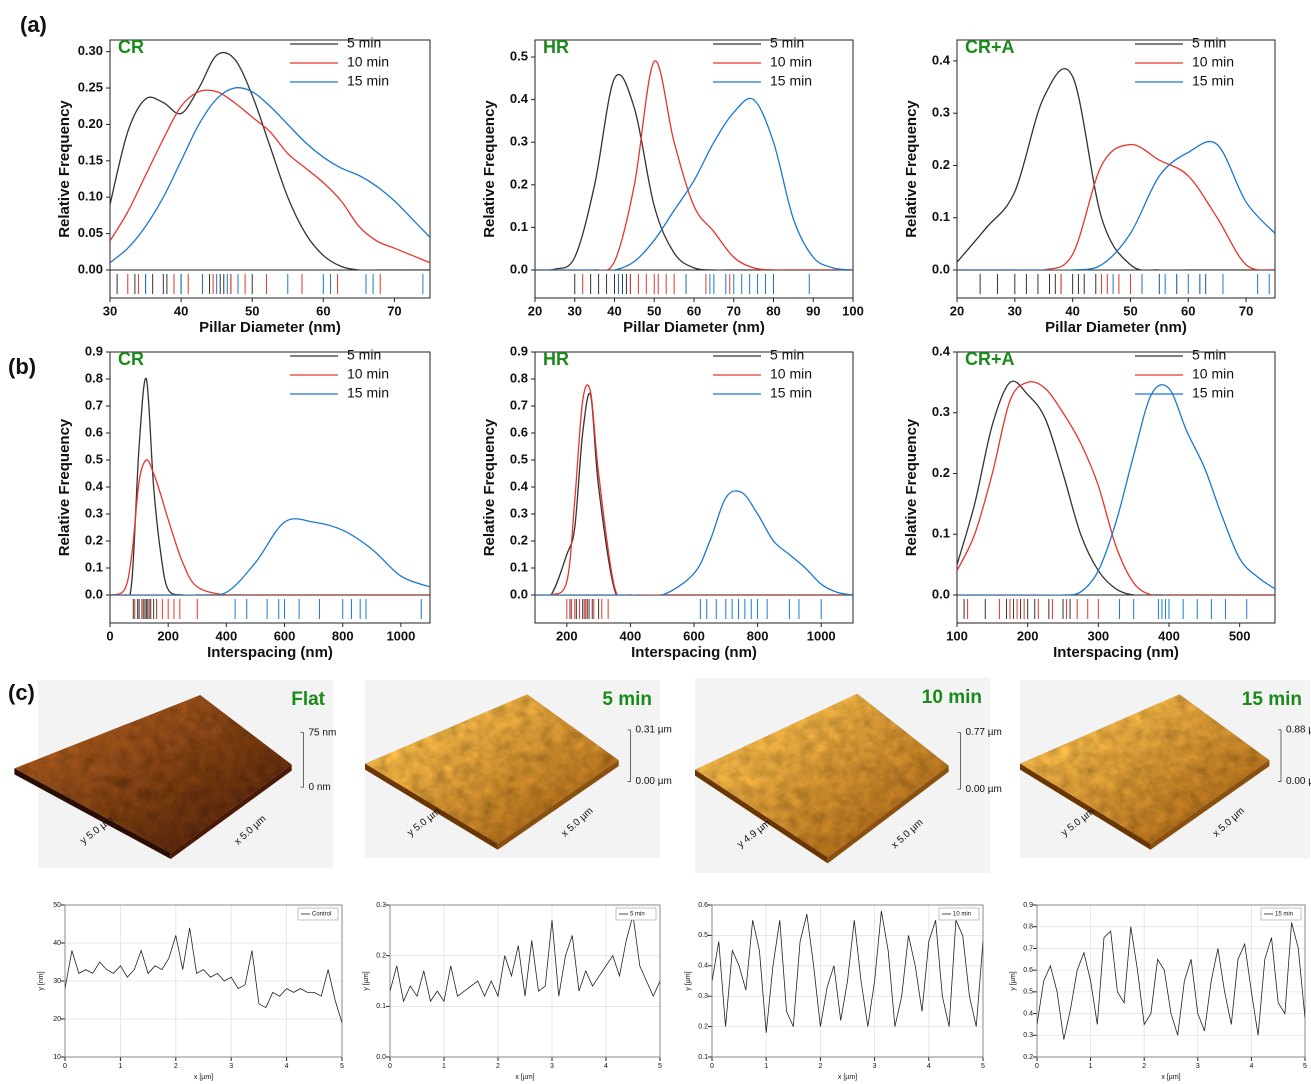 This screenshot has height=1084, width=1311. What do you see at coordinates (252, 310) in the screenshot?
I see `x-tick-label: 50` at bounding box center [252, 310].